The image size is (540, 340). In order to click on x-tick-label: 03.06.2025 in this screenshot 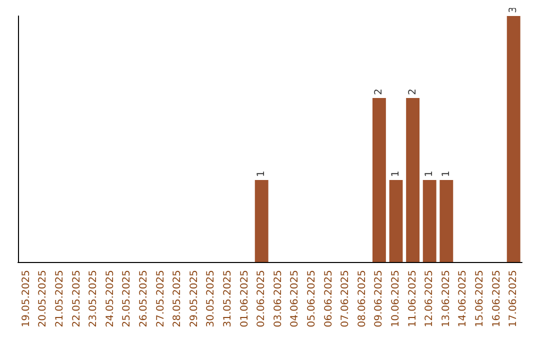, I will do `click(278, 299)`.